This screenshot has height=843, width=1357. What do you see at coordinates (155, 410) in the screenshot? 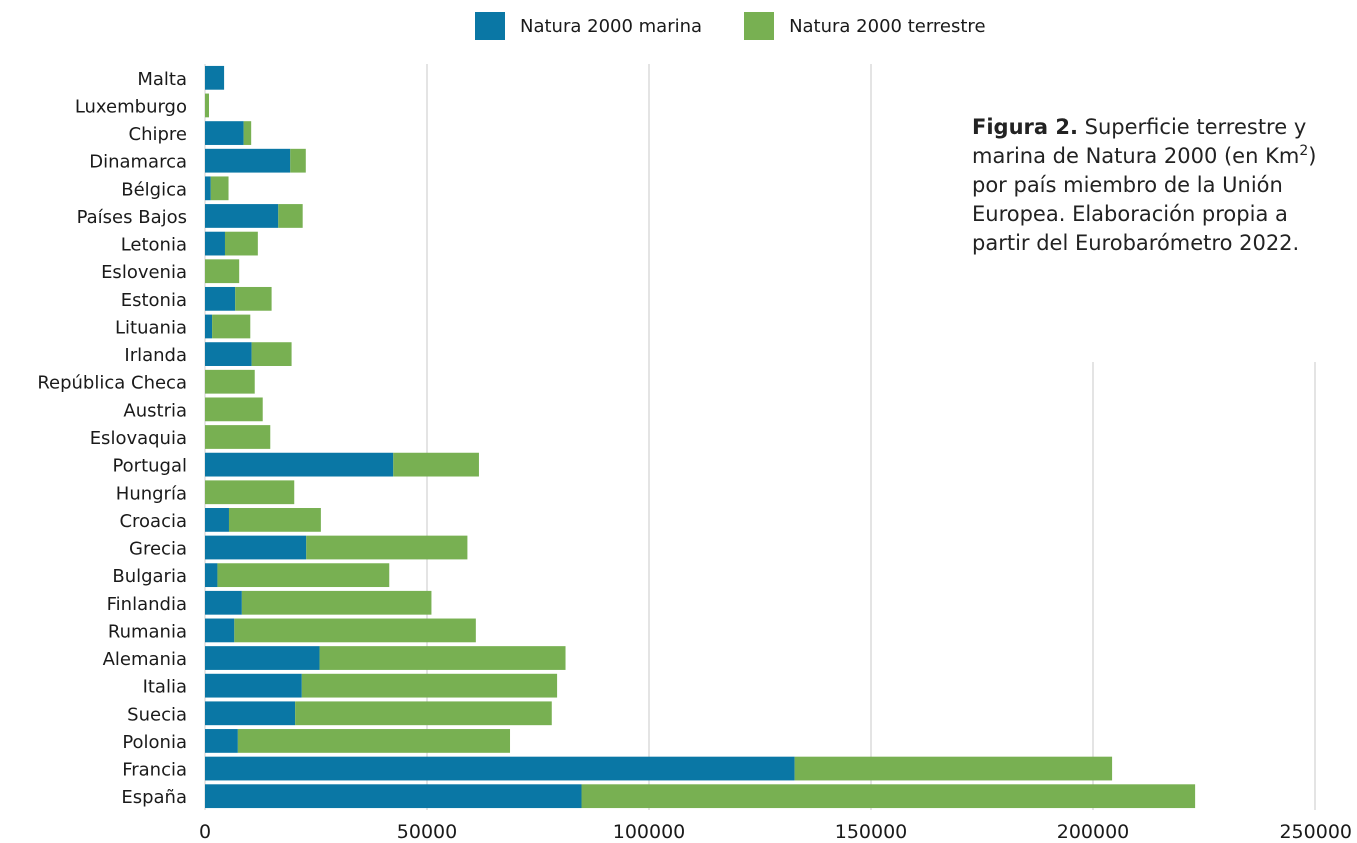
I see `category-label: Austria` at bounding box center [155, 410].